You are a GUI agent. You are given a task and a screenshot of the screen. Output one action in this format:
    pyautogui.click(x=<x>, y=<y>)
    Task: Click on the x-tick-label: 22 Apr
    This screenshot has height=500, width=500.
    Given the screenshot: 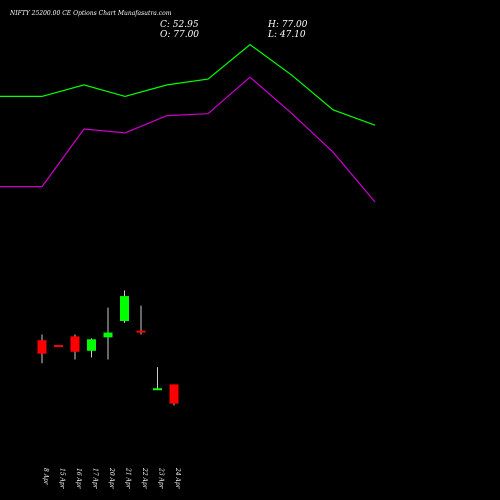 What is the action you would take?
    pyautogui.click(x=144, y=478)
    